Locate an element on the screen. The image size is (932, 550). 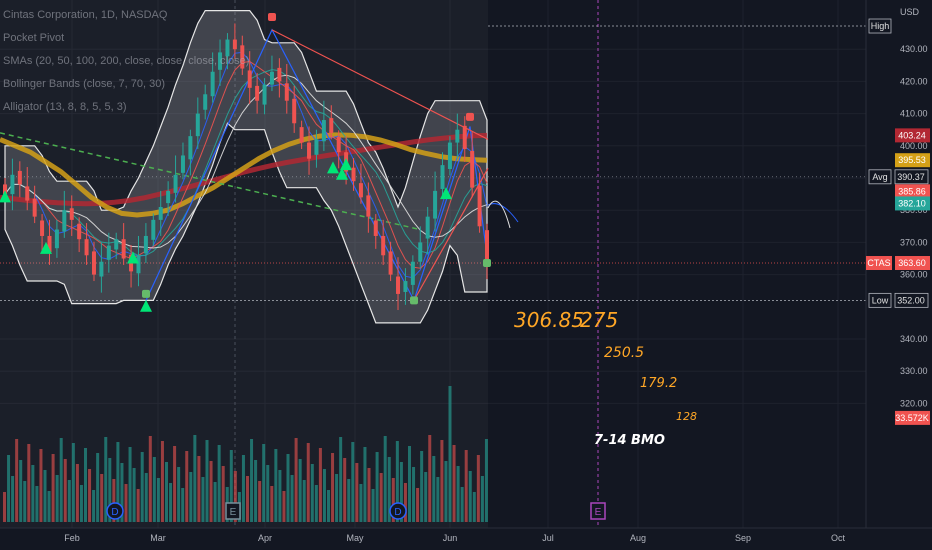
price-tick: 360.00 is located at coordinates (914, 275).